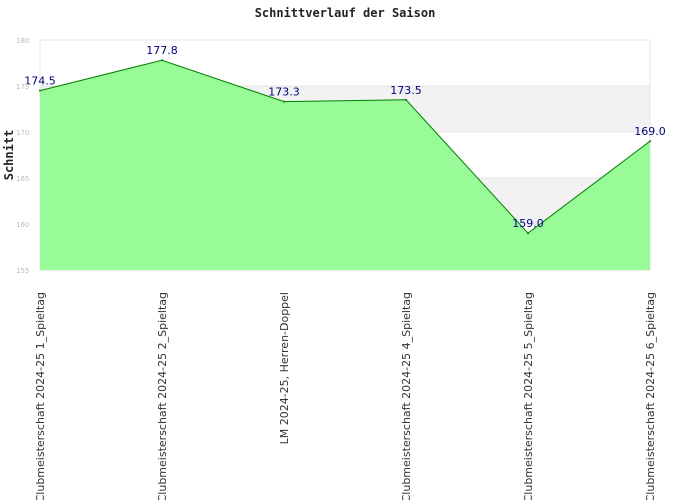 The width and height of the screenshot is (690, 500). Describe the element at coordinates (650, 131) in the screenshot. I see `data-label: 169.0` at that location.